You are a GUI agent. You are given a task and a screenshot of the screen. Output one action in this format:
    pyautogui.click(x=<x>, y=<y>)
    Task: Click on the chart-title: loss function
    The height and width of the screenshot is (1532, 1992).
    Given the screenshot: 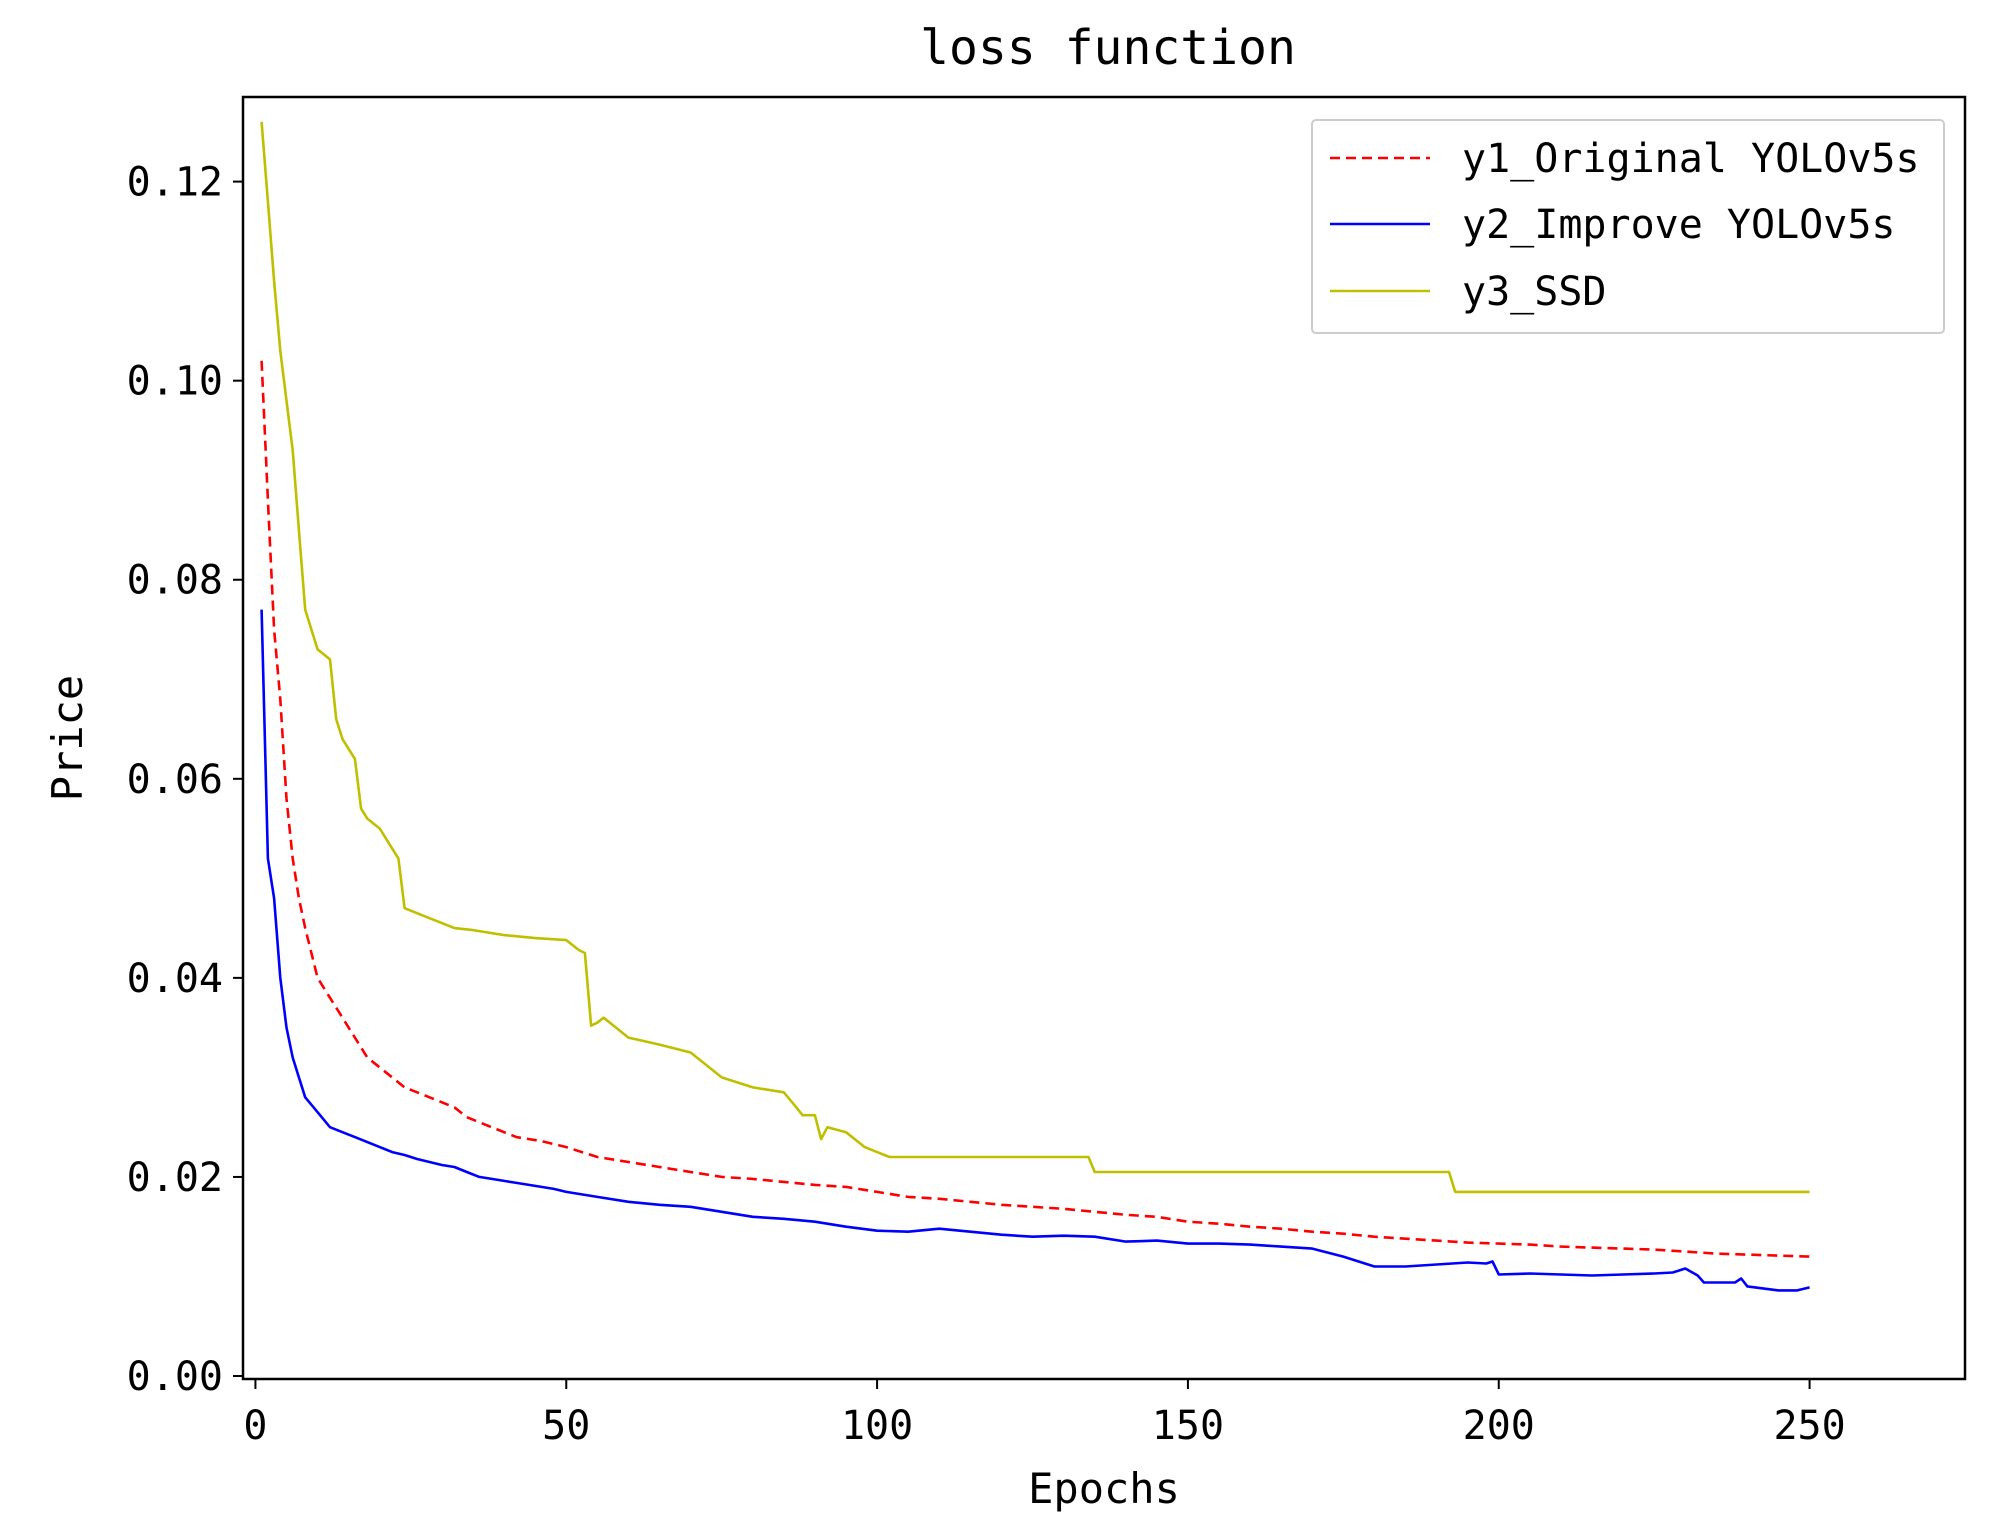 What is the action you would take?
    pyautogui.click(x=1108, y=48)
    